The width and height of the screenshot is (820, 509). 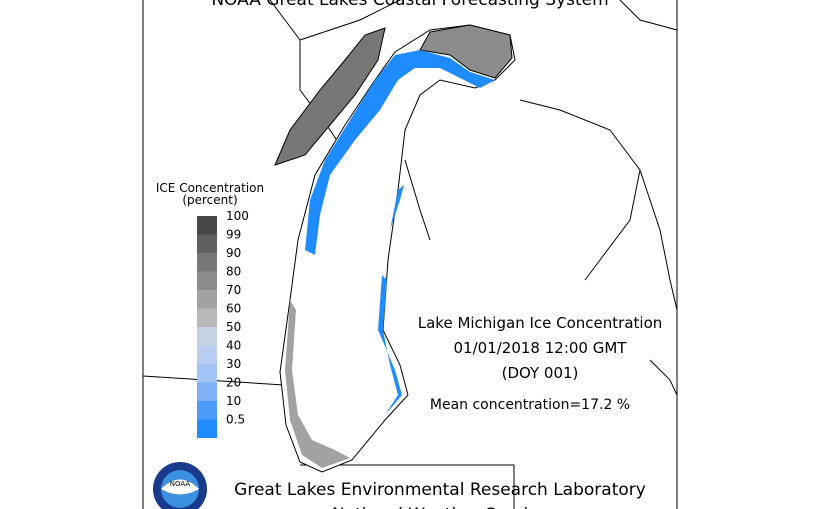 What do you see at coordinates (233, 272) in the screenshot?
I see `legend-label: 80` at bounding box center [233, 272].